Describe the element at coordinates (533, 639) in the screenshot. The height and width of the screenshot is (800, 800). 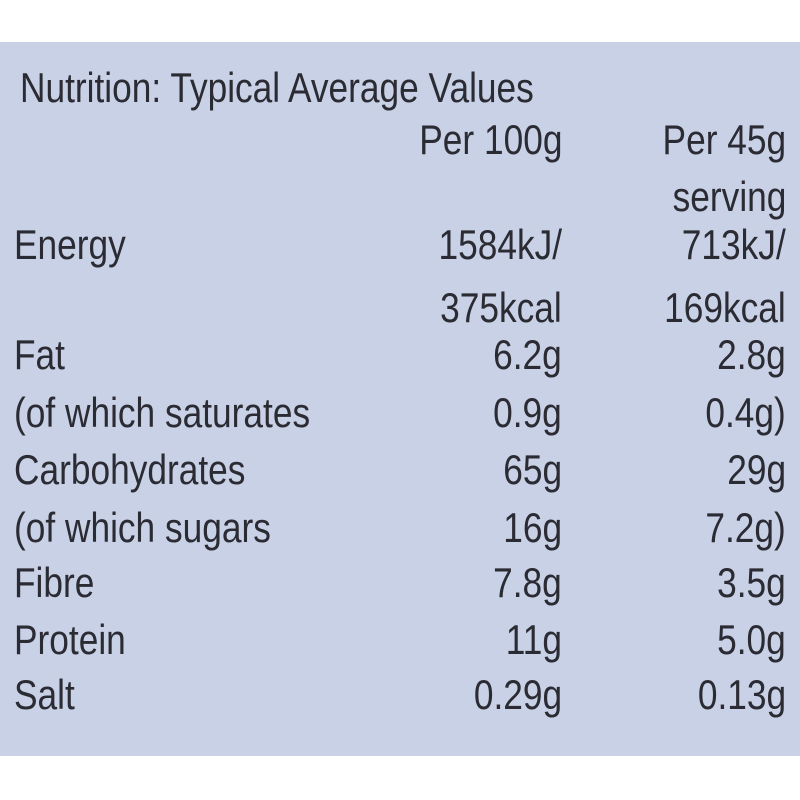
I see `value-per-100g: 11g` at that location.